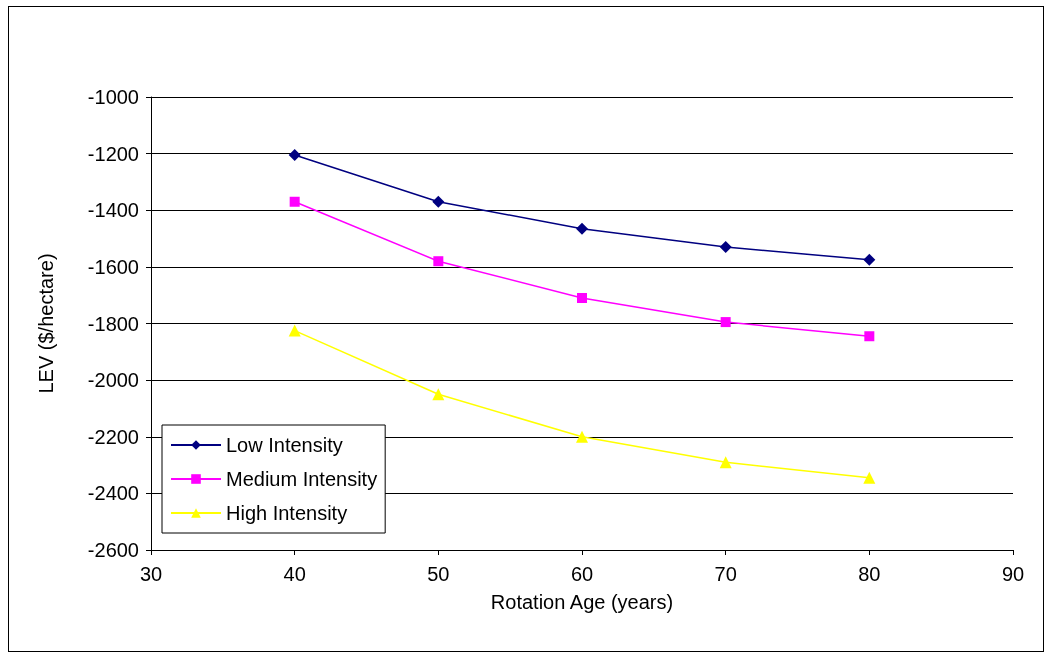  What do you see at coordinates (113, 210) in the screenshot?
I see `y-tick-label: -1400` at bounding box center [113, 210].